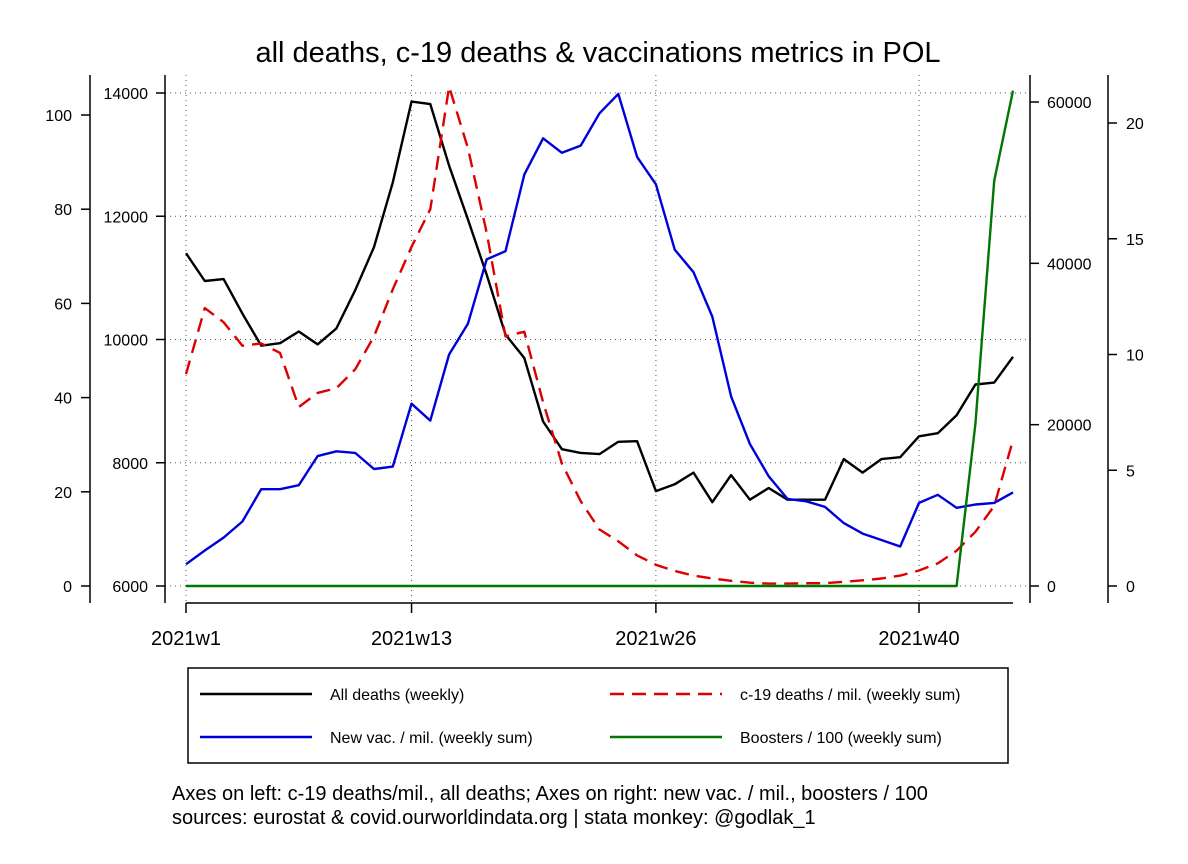  Describe the element at coordinates (130, 587) in the screenshot. I see `tick-label-deaths: 6000` at that location.